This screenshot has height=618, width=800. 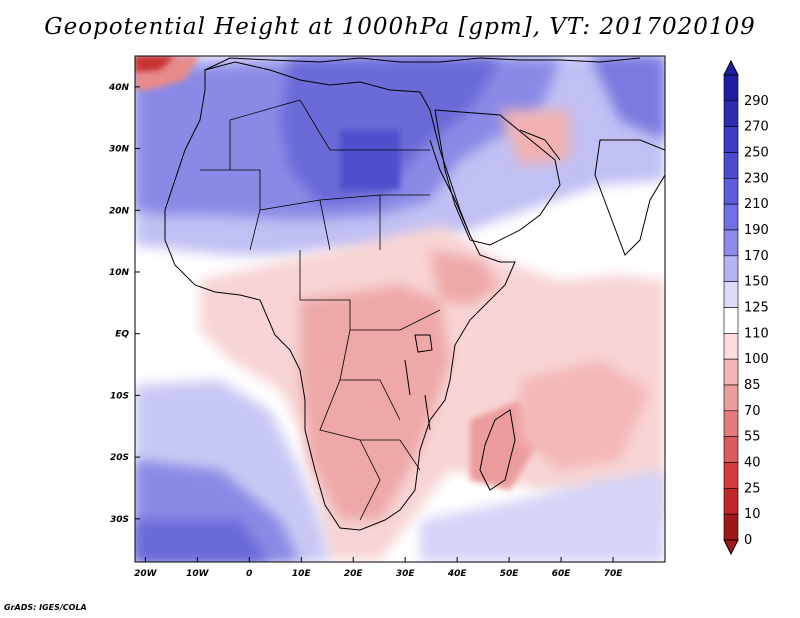 I want to click on lon-tick-label: 60E, so click(x=562, y=574).